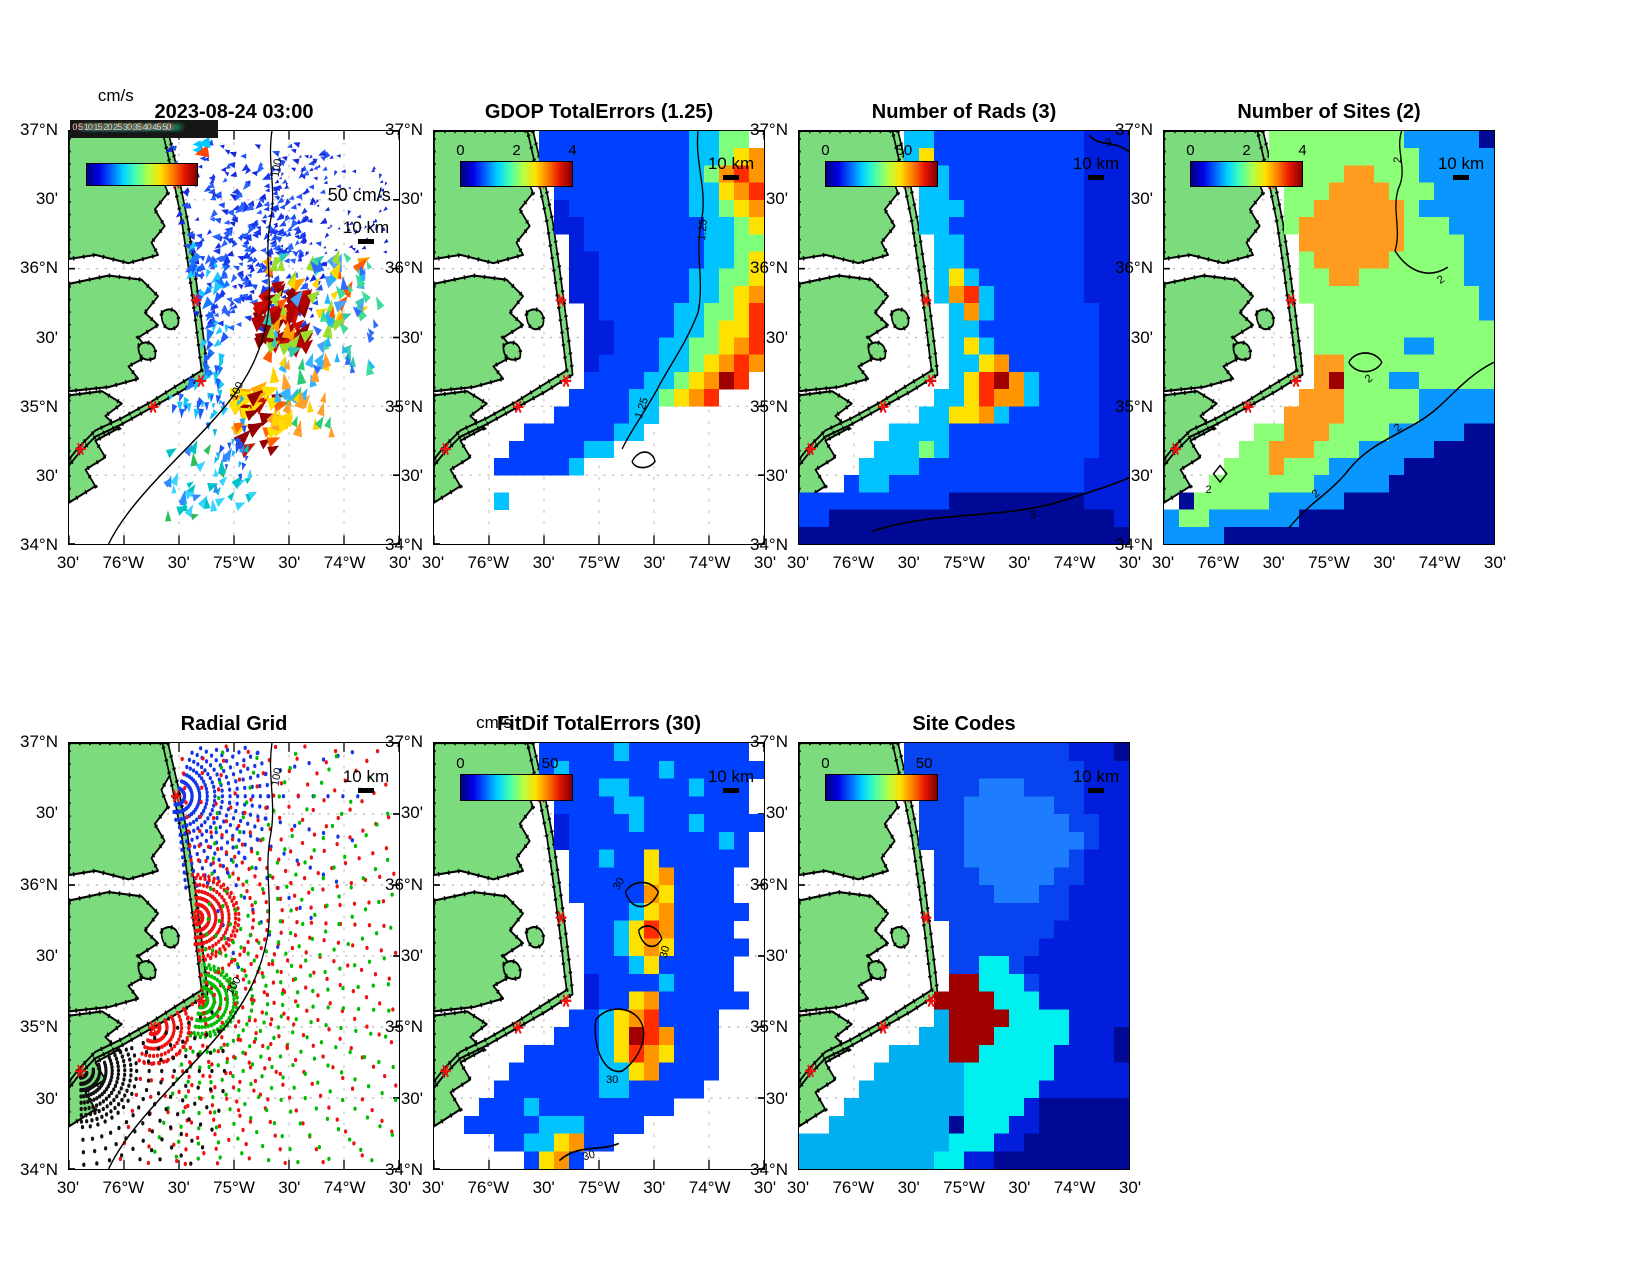 This screenshot has width=1650, height=1275. Describe the element at coordinates (1329, 112) in the screenshot. I see `panel-title: Number of Sites (2)` at that location.